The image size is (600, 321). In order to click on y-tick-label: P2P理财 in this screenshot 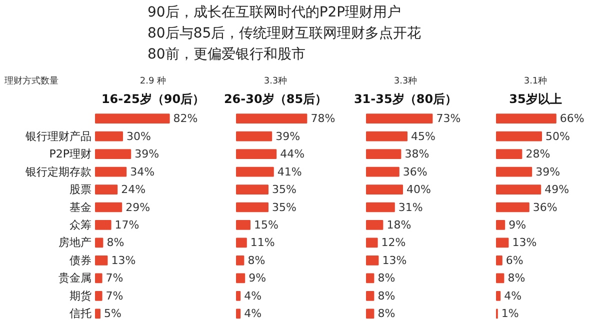, I will do `click(70, 154)`.